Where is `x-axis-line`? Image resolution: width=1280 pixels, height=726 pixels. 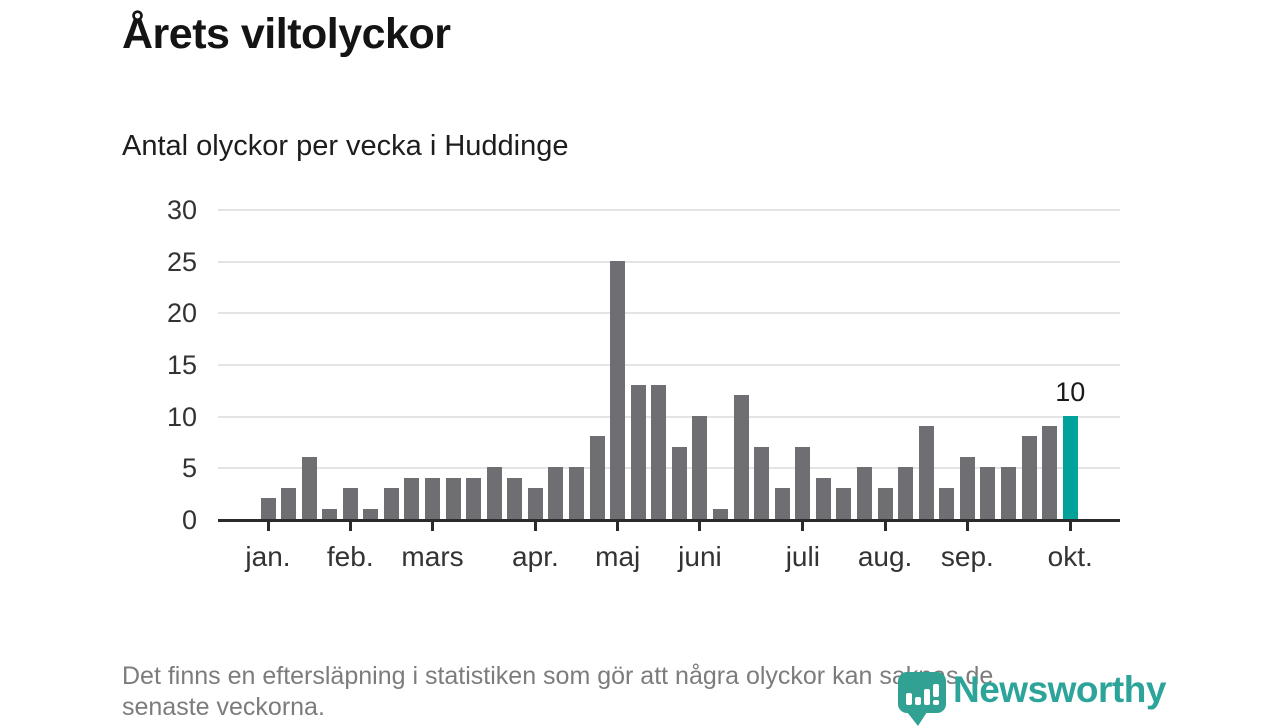
x-axis-line is located at coordinates (669, 520).